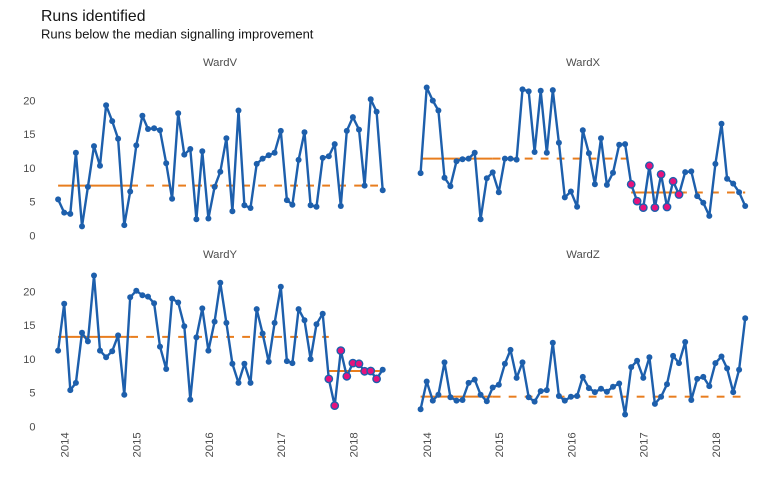 This screenshot has width=768, height=480. Describe the element at coordinates (220, 255) in the screenshot. I see `svg-text: WardY` at that location.